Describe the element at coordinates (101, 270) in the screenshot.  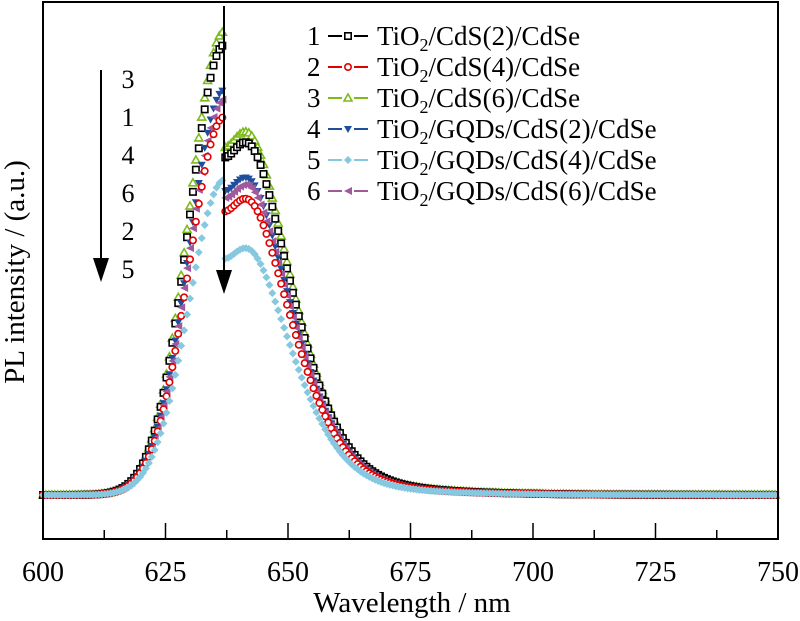
I see `order-arrow-head` at that location.